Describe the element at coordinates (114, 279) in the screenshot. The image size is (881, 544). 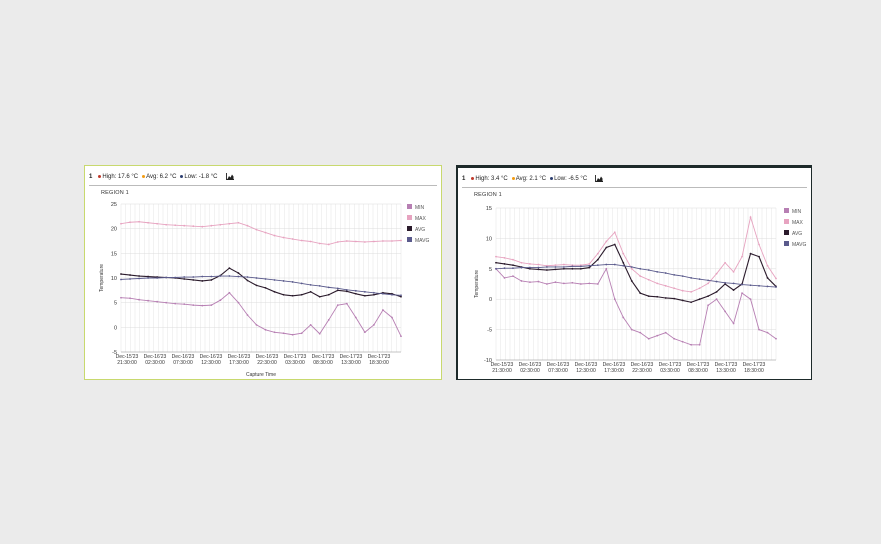
I see `y-tick-label: 10` at that location.